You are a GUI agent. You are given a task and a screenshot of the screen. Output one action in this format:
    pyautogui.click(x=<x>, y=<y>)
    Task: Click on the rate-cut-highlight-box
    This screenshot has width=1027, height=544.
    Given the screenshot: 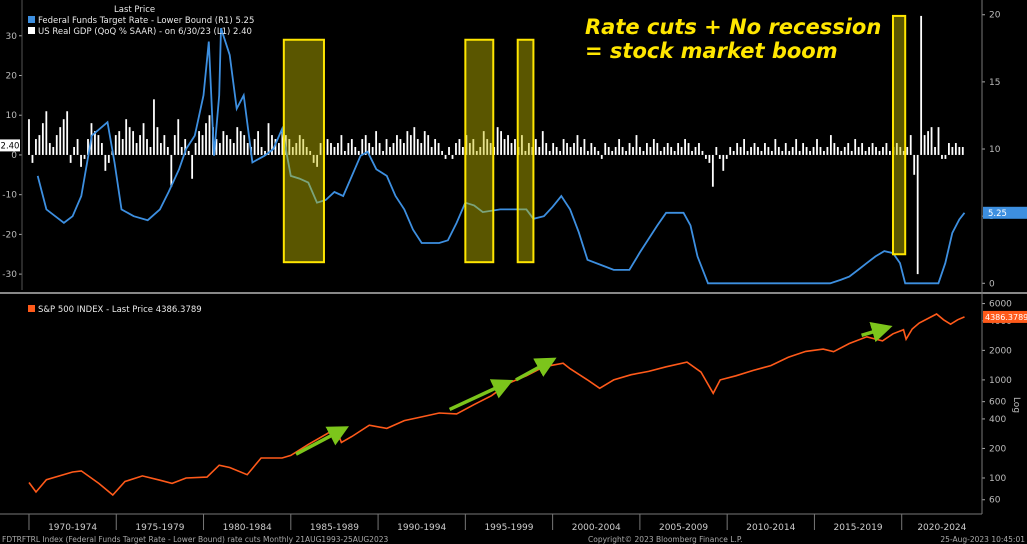 What is the action you would take?
    pyautogui.click(x=479, y=151)
    